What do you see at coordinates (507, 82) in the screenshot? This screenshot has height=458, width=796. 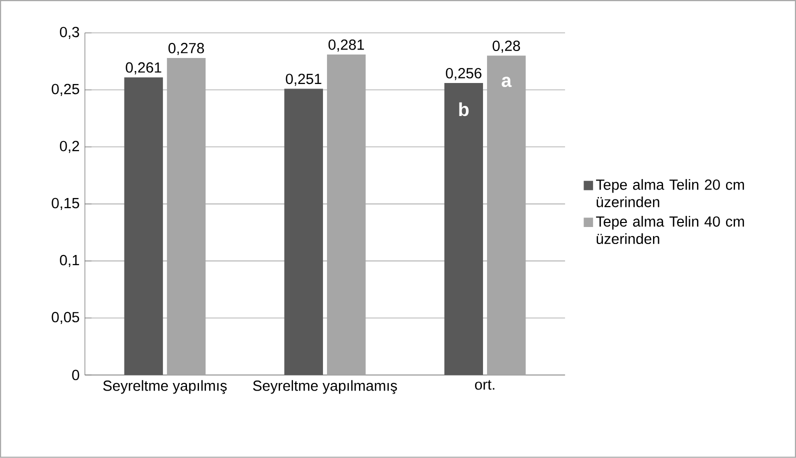 I see `annotation: a` at bounding box center [507, 82].